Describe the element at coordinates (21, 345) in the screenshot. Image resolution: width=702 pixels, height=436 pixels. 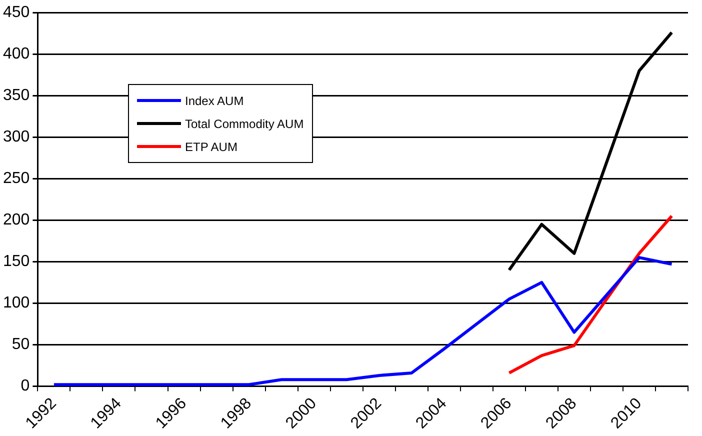
I see `y-tick-label: 50` at that location.